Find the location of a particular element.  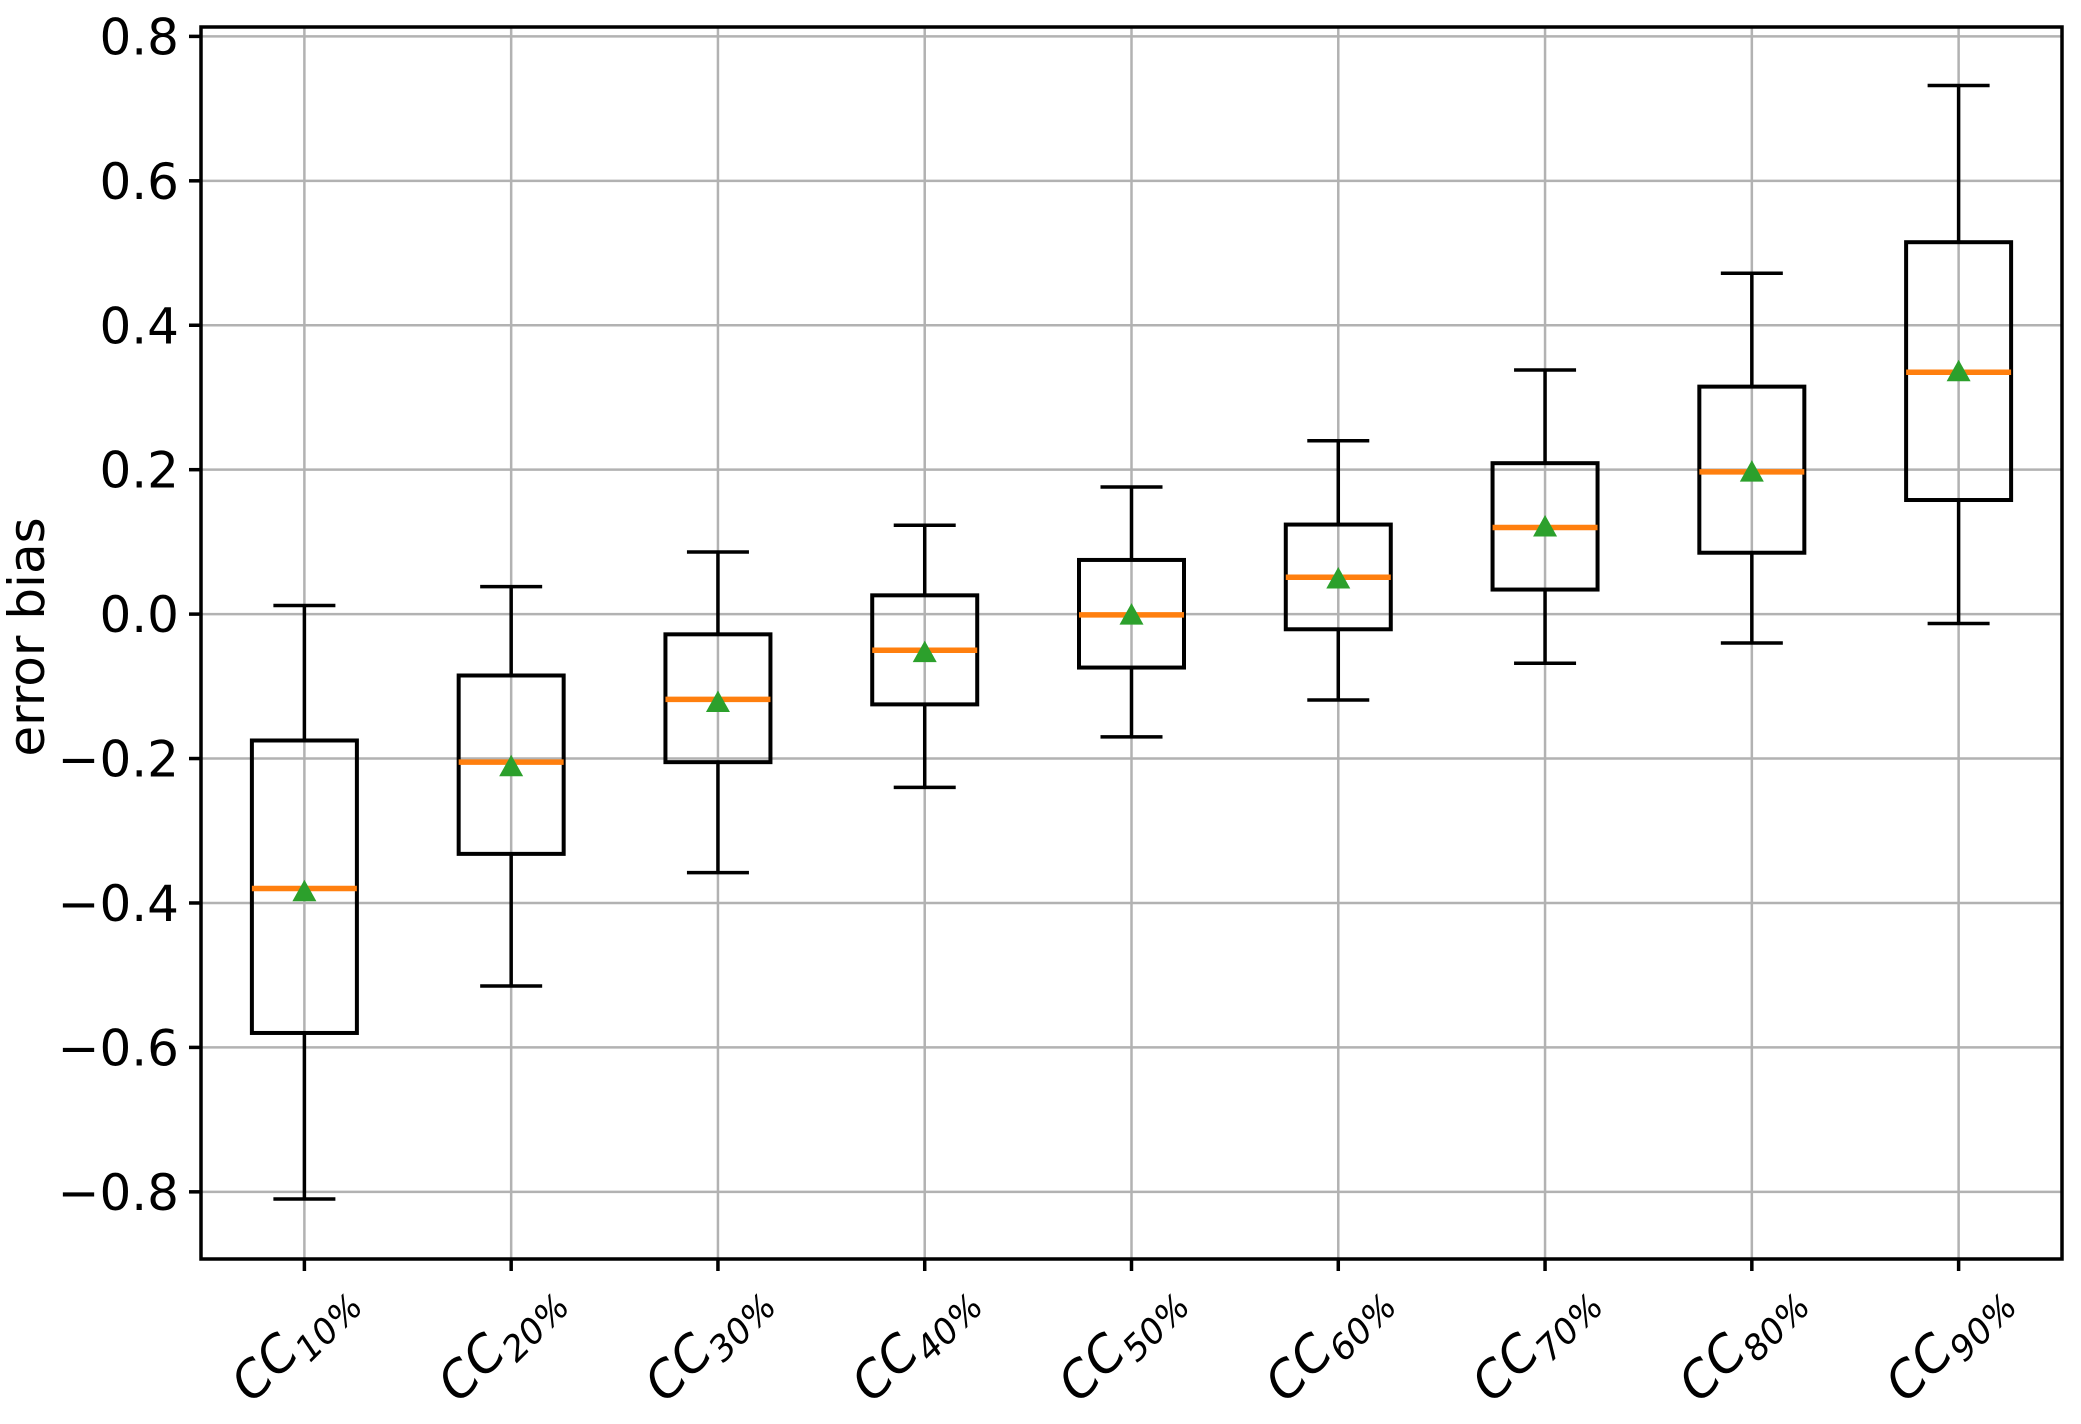

y-tick-label: −0.8 is located at coordinates (118, 1193).